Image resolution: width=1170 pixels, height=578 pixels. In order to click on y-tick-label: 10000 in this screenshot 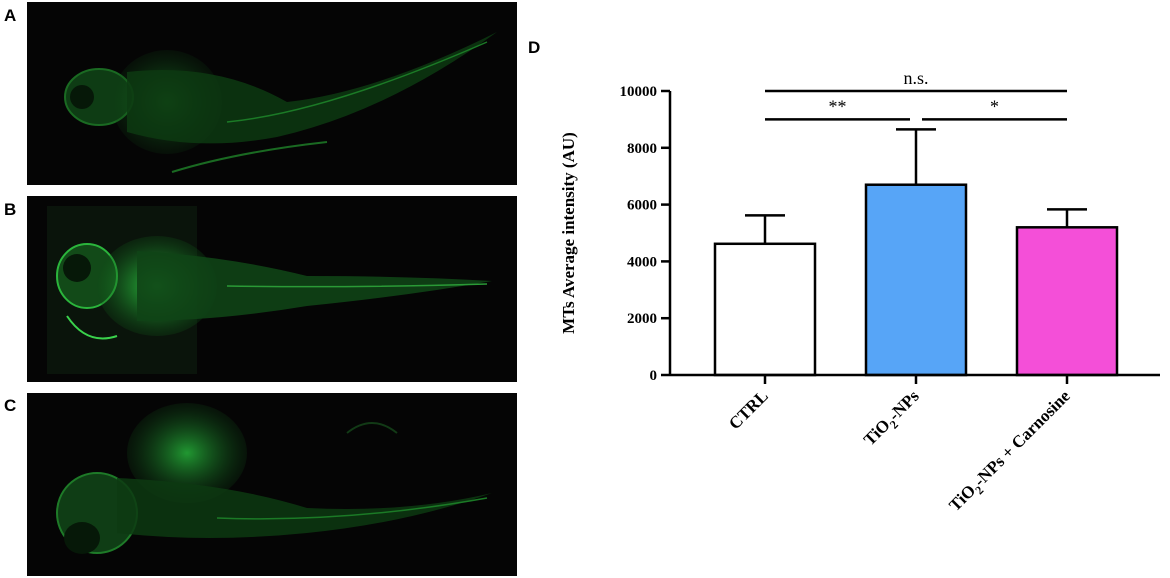, I will do `click(639, 92)`.